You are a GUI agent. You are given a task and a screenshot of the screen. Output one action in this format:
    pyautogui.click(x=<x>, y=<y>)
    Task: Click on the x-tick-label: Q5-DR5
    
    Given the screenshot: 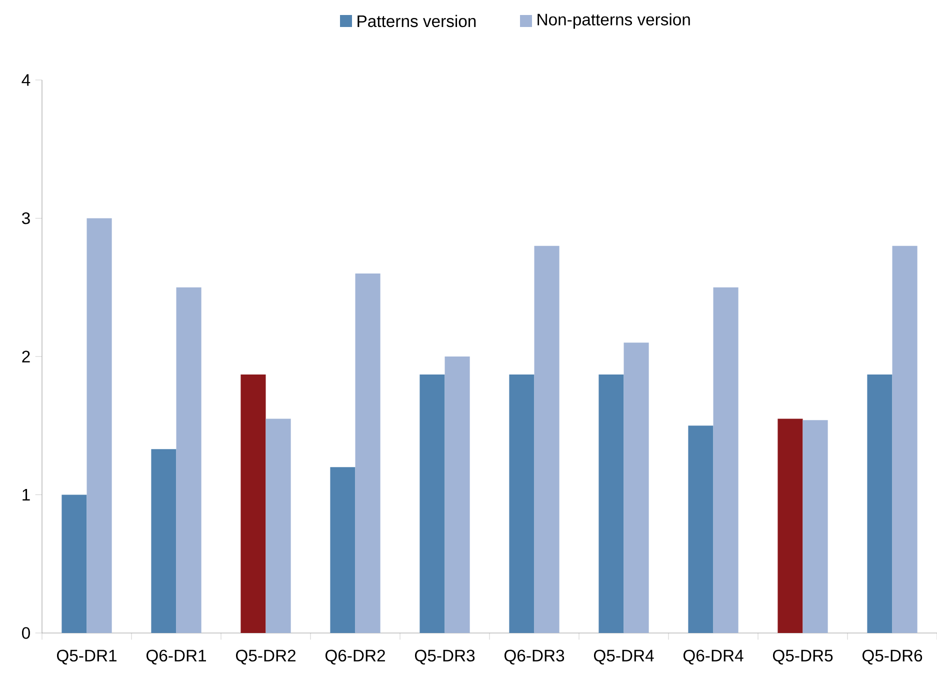 What is the action you would take?
    pyautogui.click(x=802, y=657)
    